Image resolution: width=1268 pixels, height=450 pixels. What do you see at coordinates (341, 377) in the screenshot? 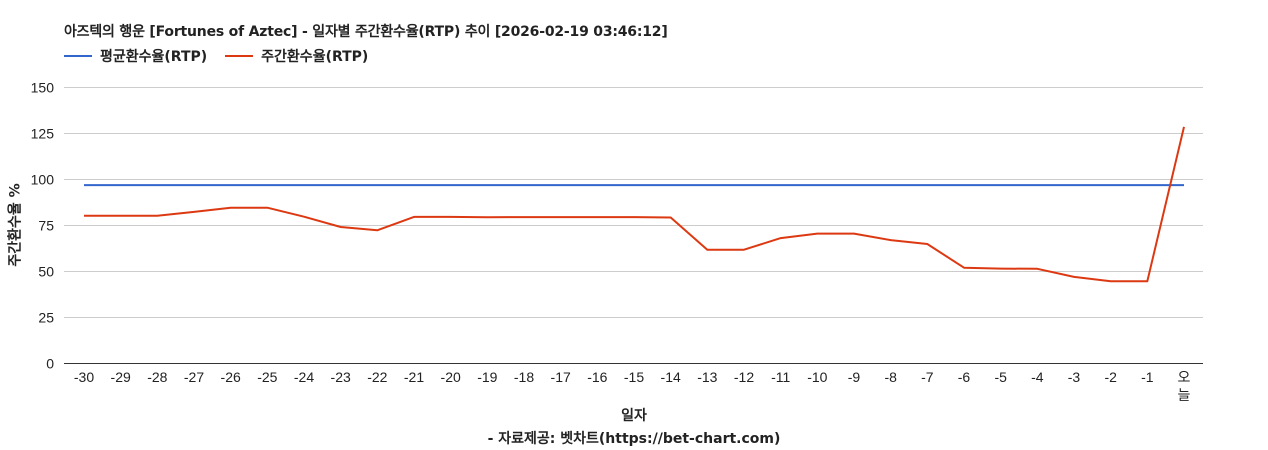
I see `x-tick-label: -23` at bounding box center [341, 377].